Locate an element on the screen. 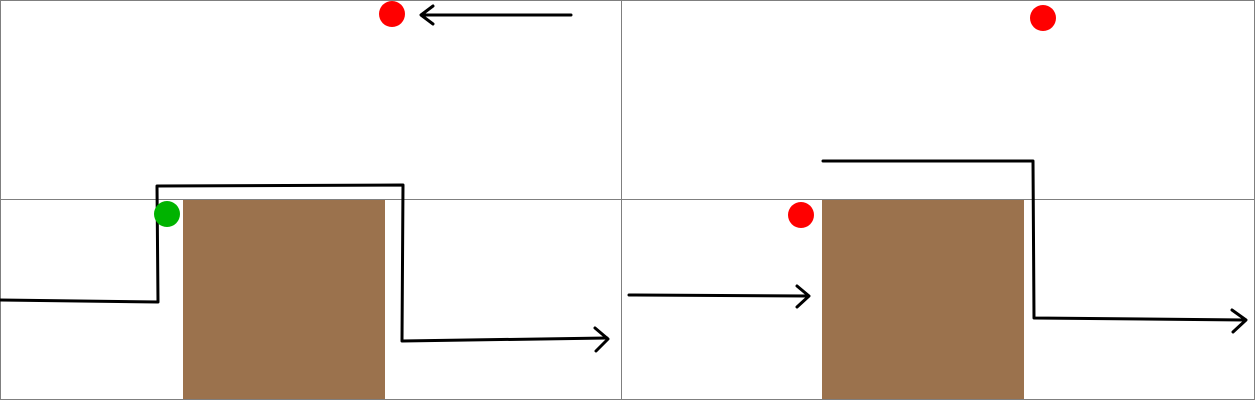 This screenshot has width=1255, height=400. arrow-toward-block-shaft is located at coordinates (718, 295).